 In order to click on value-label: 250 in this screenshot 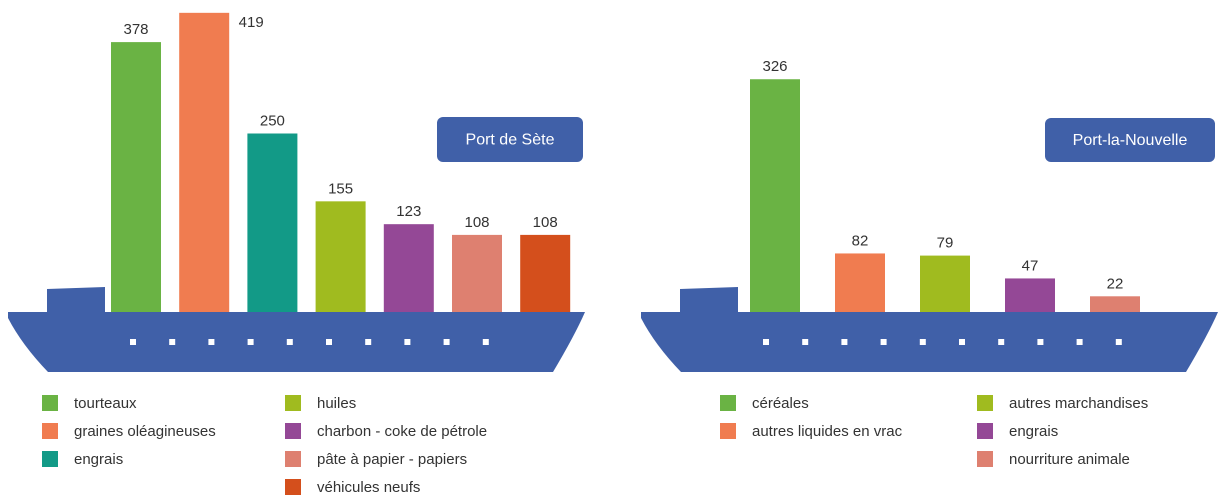, I will do `click(272, 120)`.